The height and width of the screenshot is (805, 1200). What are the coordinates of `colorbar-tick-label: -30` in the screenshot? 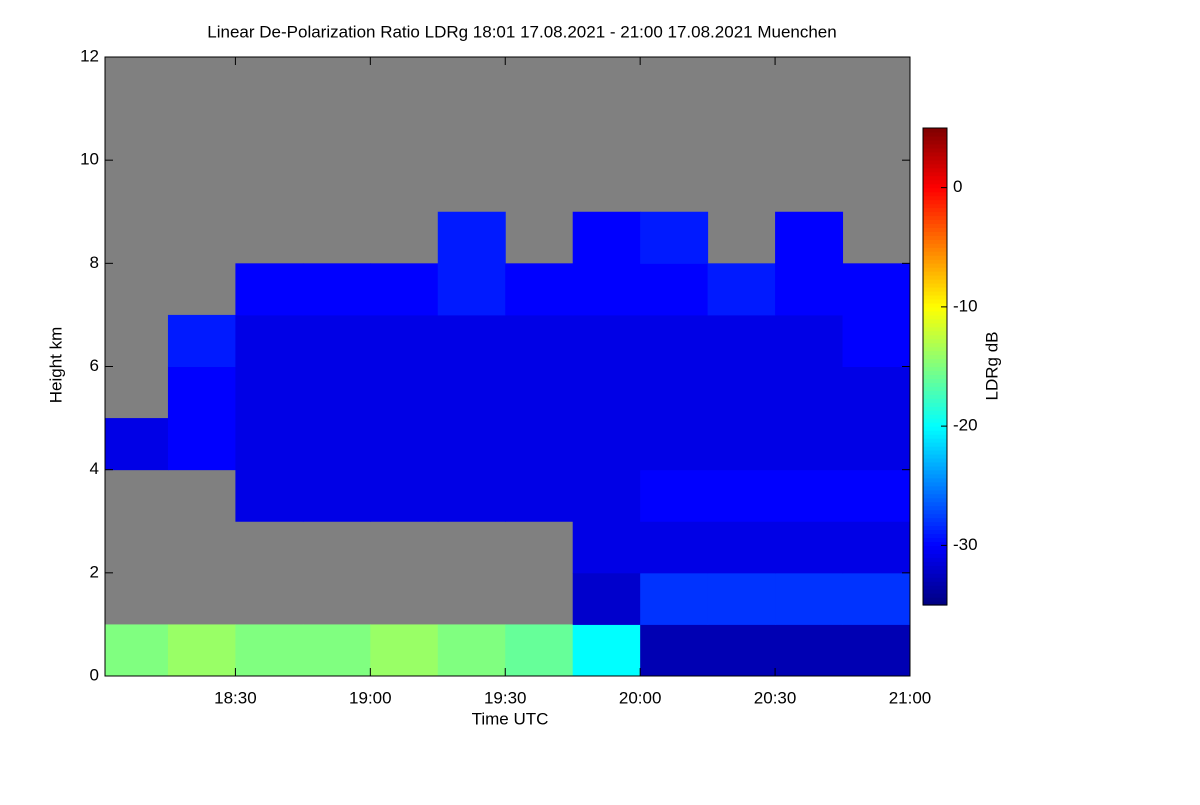 It's located at (965, 544).